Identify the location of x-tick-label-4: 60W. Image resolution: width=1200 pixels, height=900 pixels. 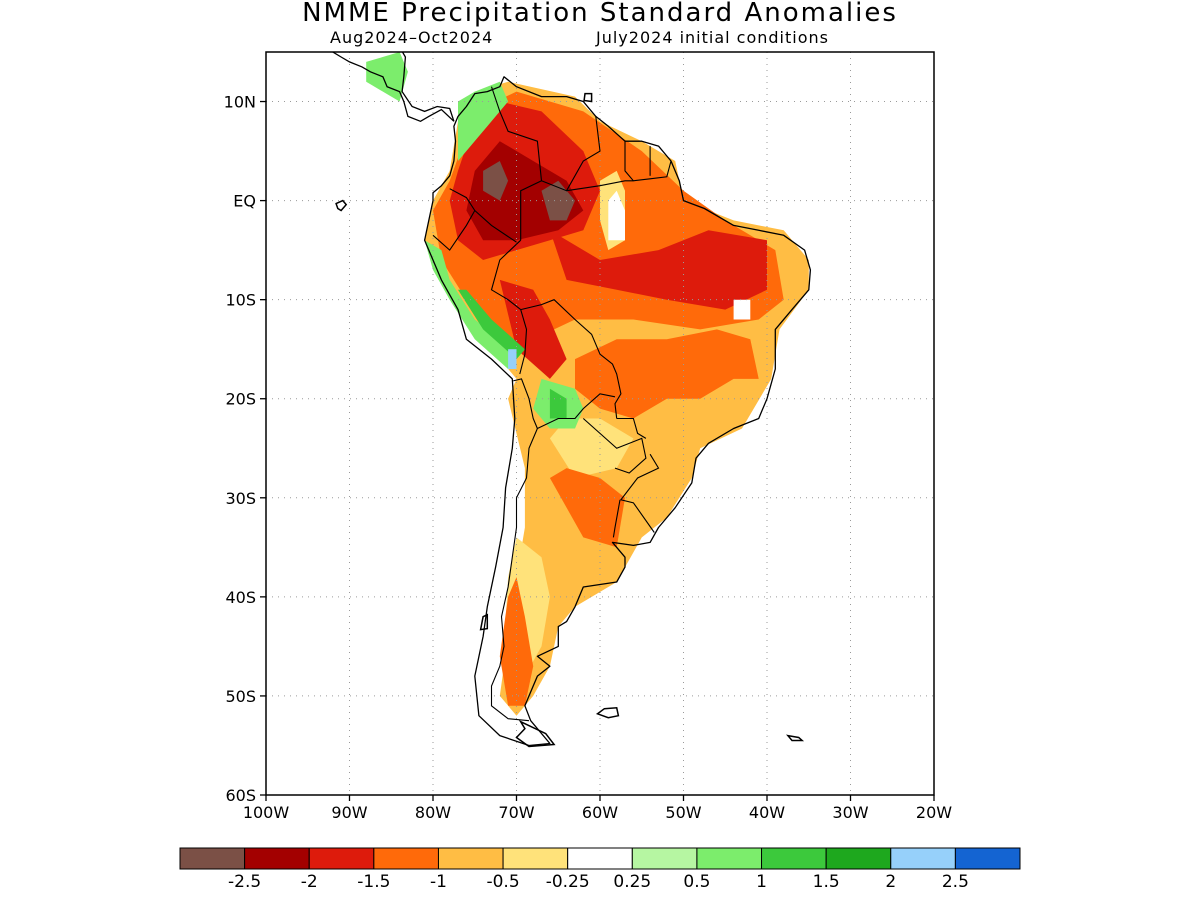
(600, 812).